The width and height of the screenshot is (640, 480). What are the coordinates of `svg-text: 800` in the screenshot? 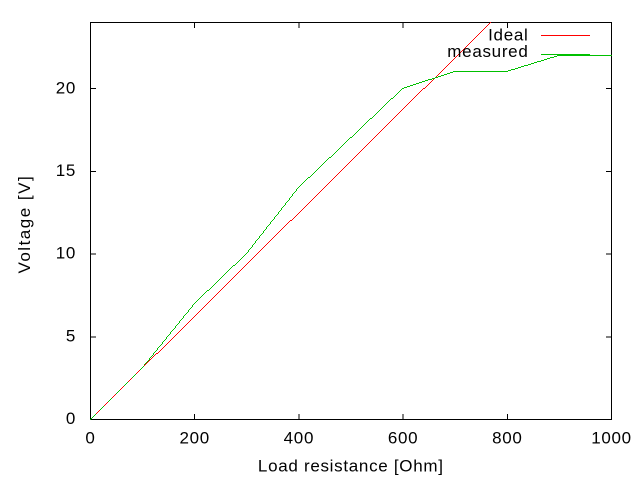 It's located at (507, 437).